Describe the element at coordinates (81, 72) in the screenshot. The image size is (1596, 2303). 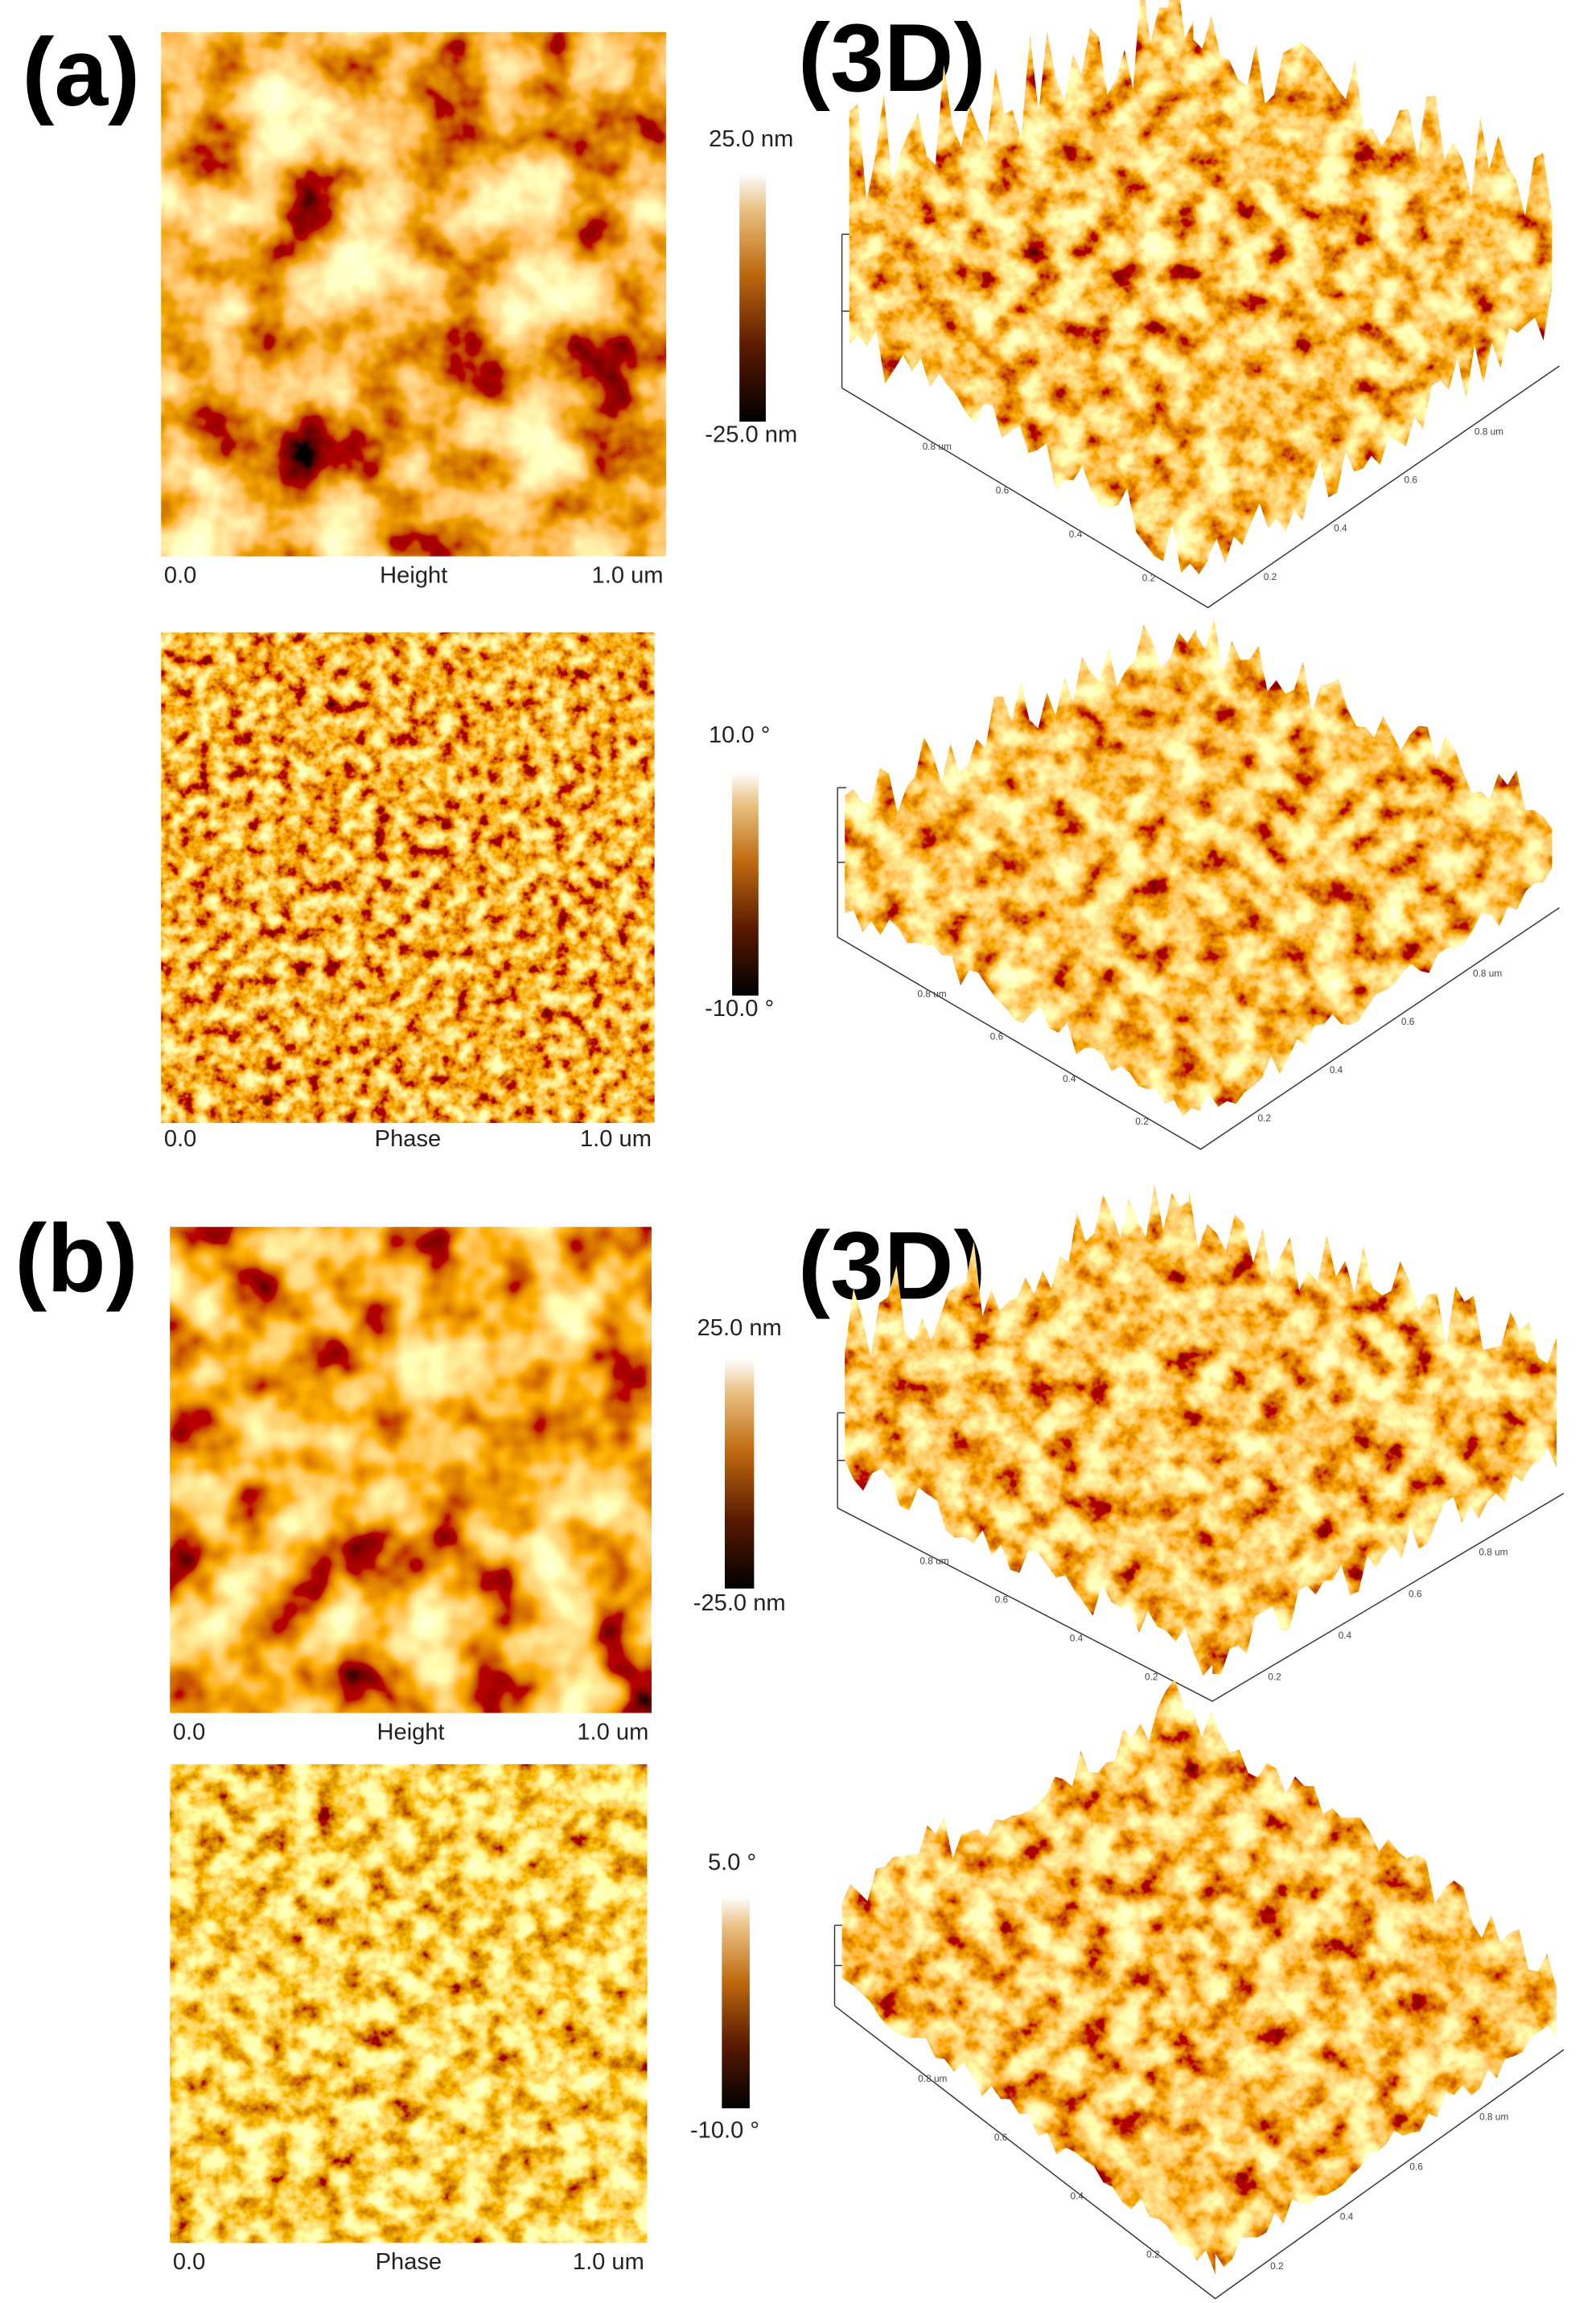
I see `panel-label: (a)` at that location.